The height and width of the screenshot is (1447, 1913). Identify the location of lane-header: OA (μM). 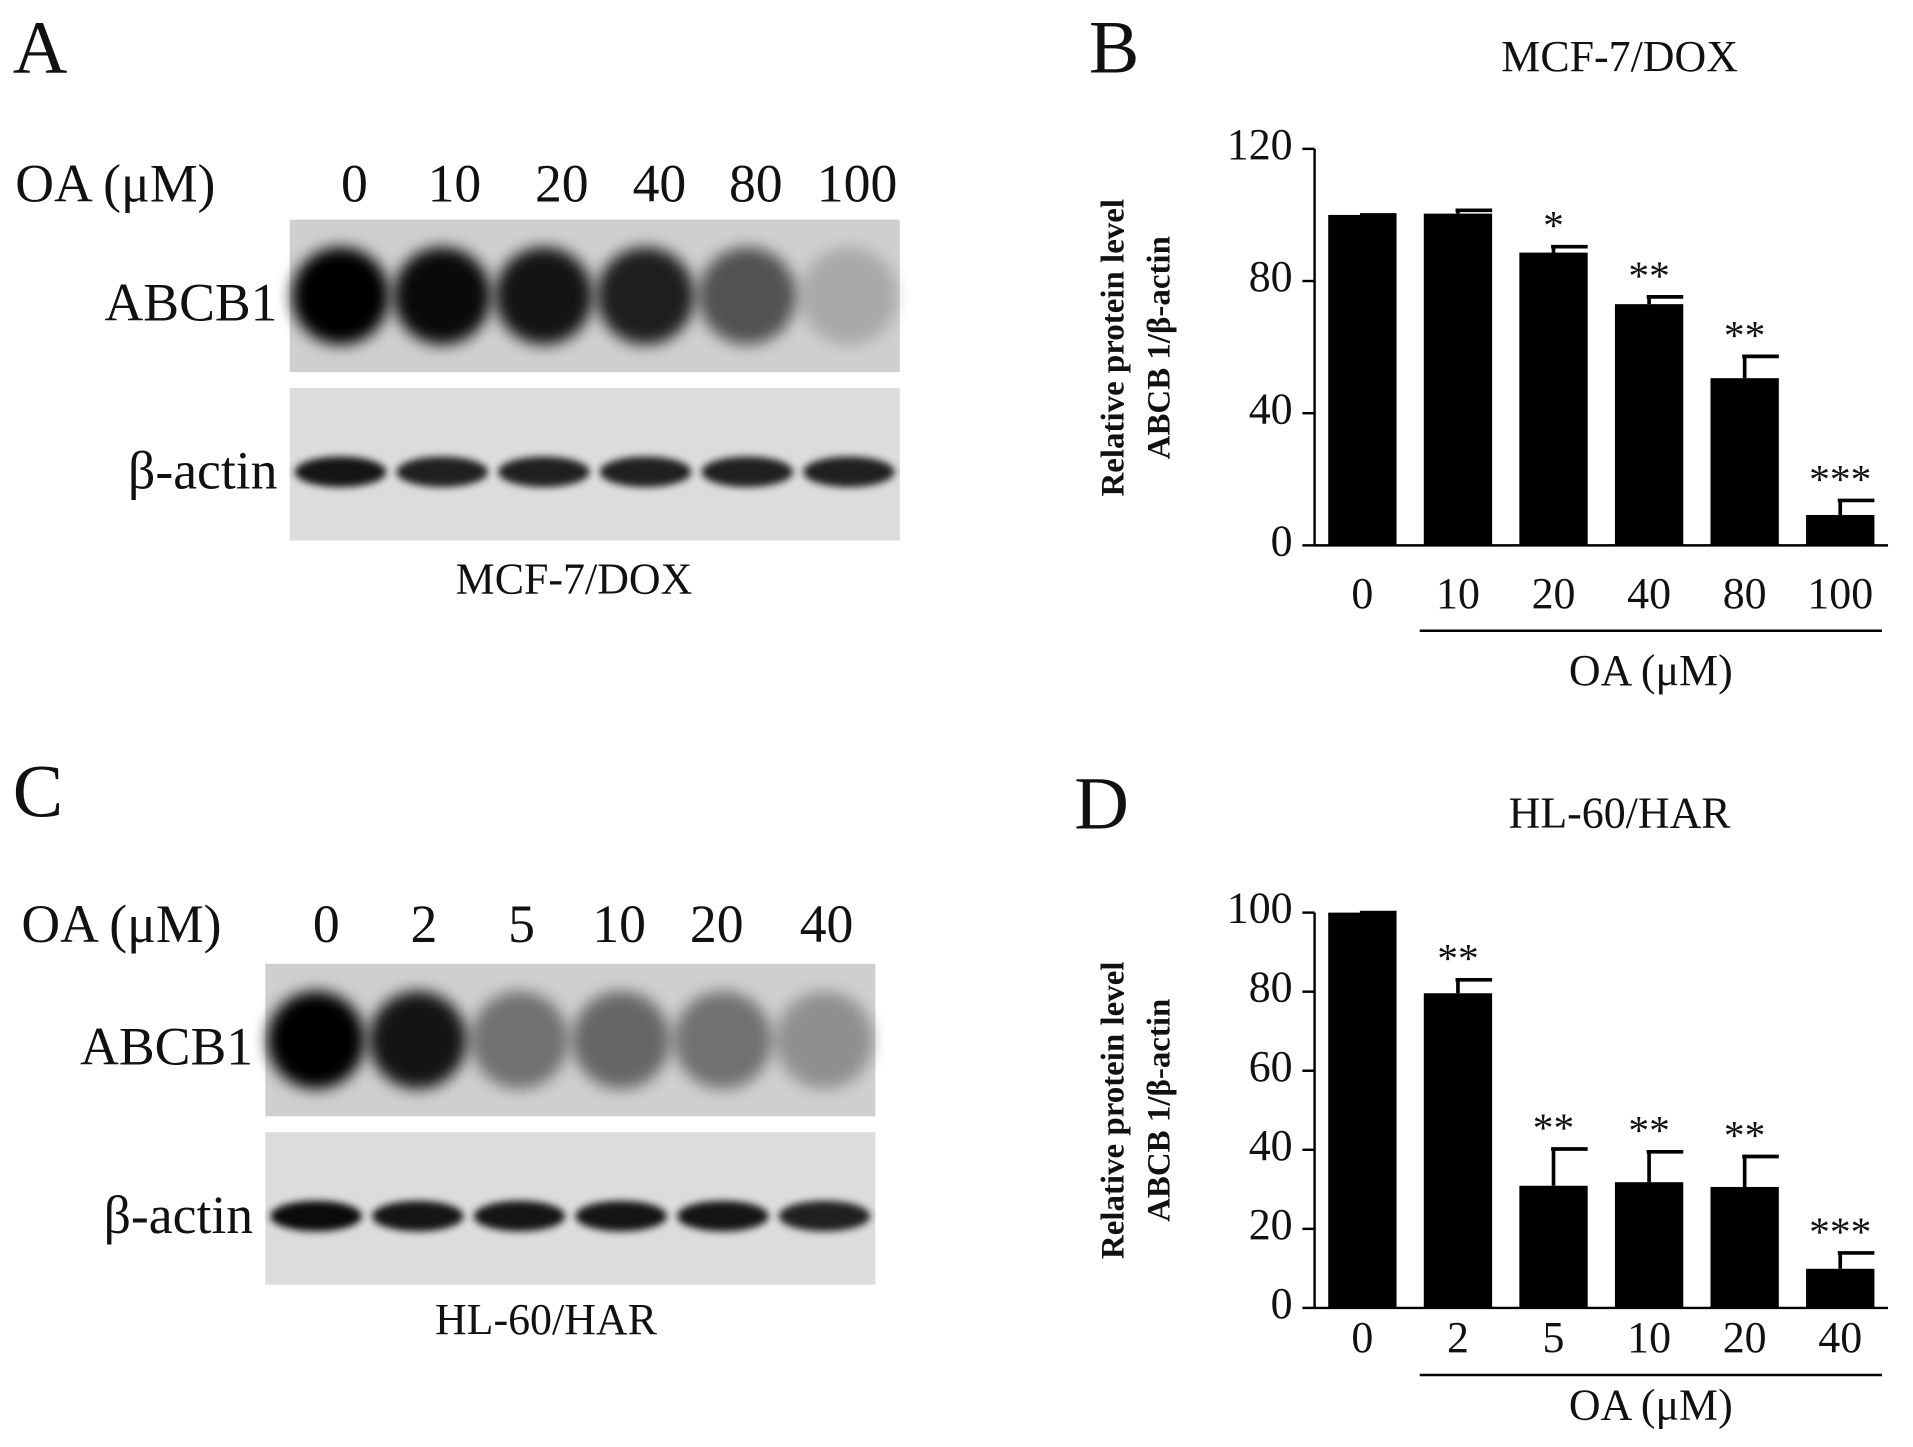
(115, 183).